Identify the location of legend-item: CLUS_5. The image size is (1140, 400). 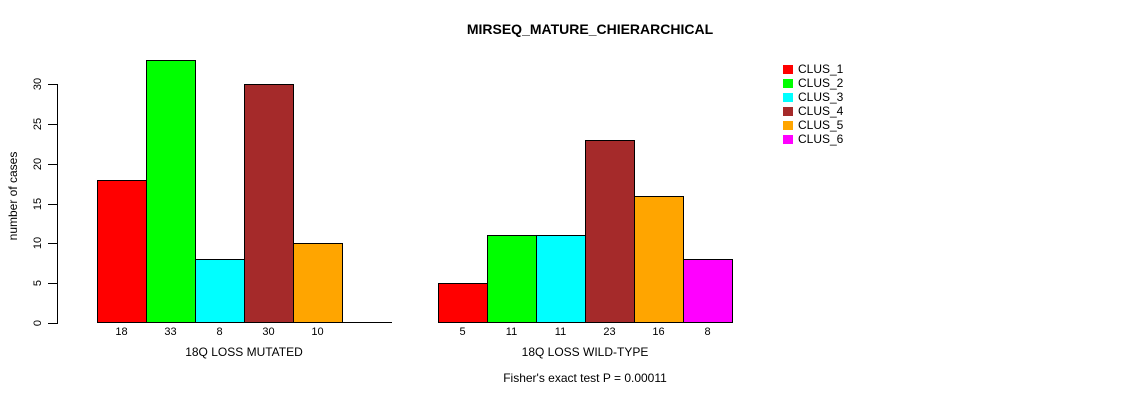
(813, 125).